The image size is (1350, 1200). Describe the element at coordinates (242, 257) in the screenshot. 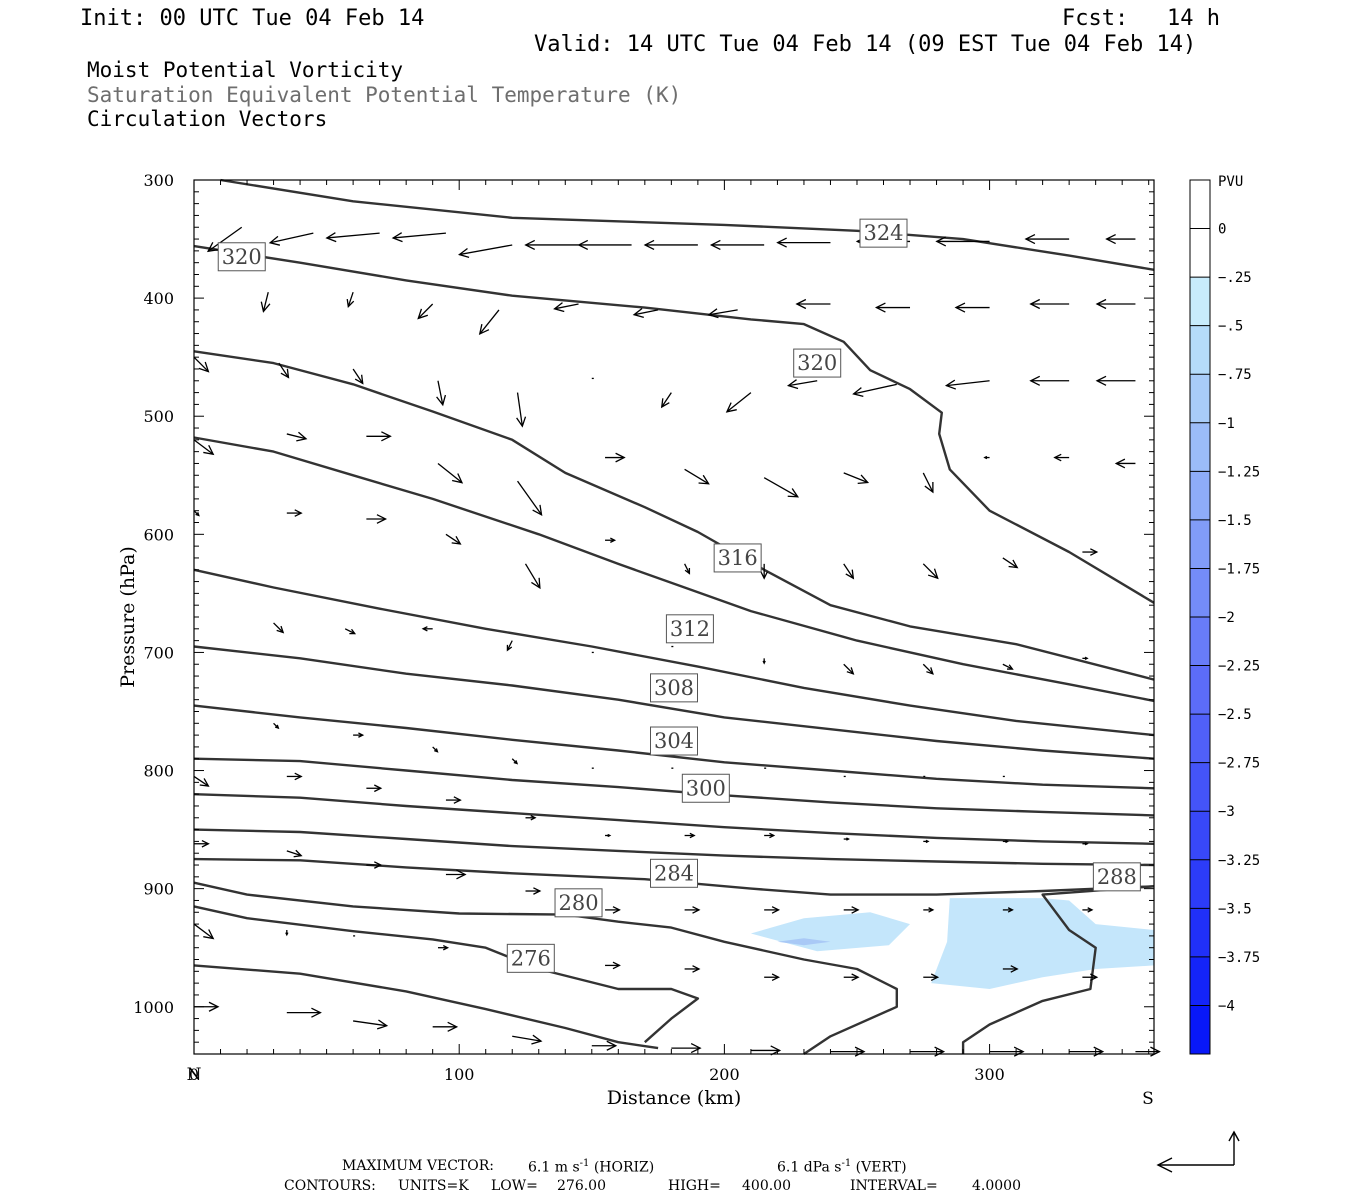

I see `contour-label-320: 320` at that location.